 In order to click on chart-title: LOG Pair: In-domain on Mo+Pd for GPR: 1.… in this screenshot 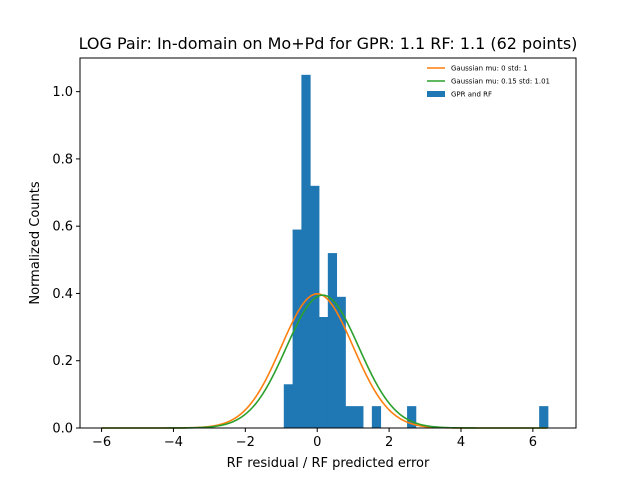, I will do `click(328, 43)`.